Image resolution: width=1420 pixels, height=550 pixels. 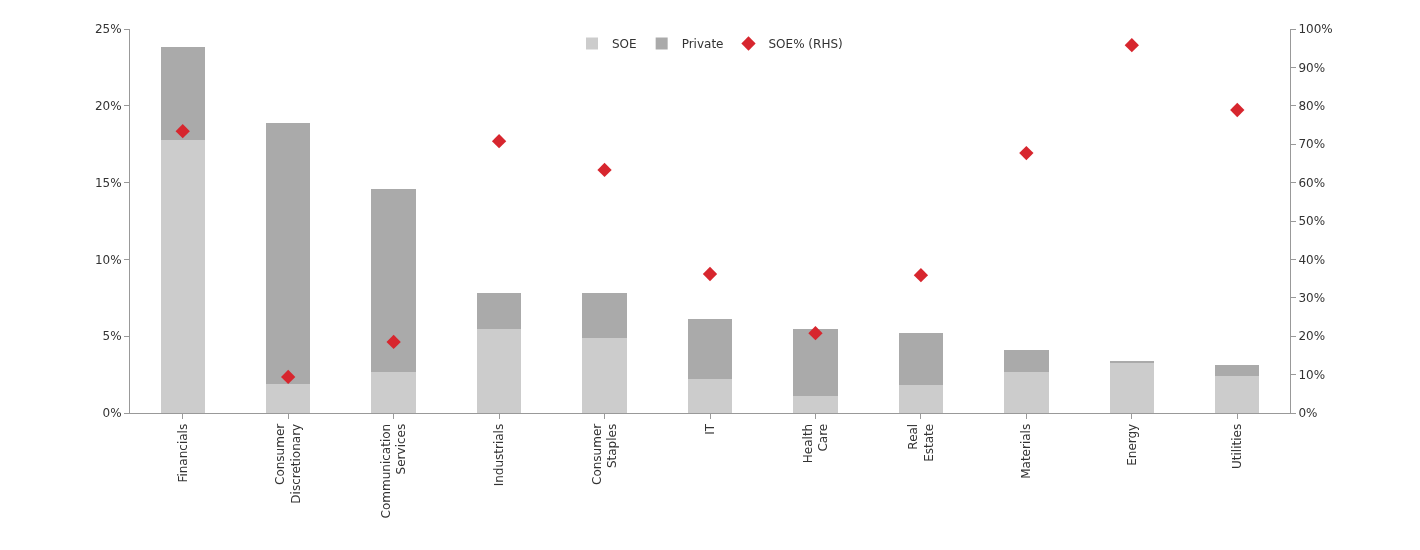 I want to click on y-tick-label: 15%, so click(x=108, y=182).